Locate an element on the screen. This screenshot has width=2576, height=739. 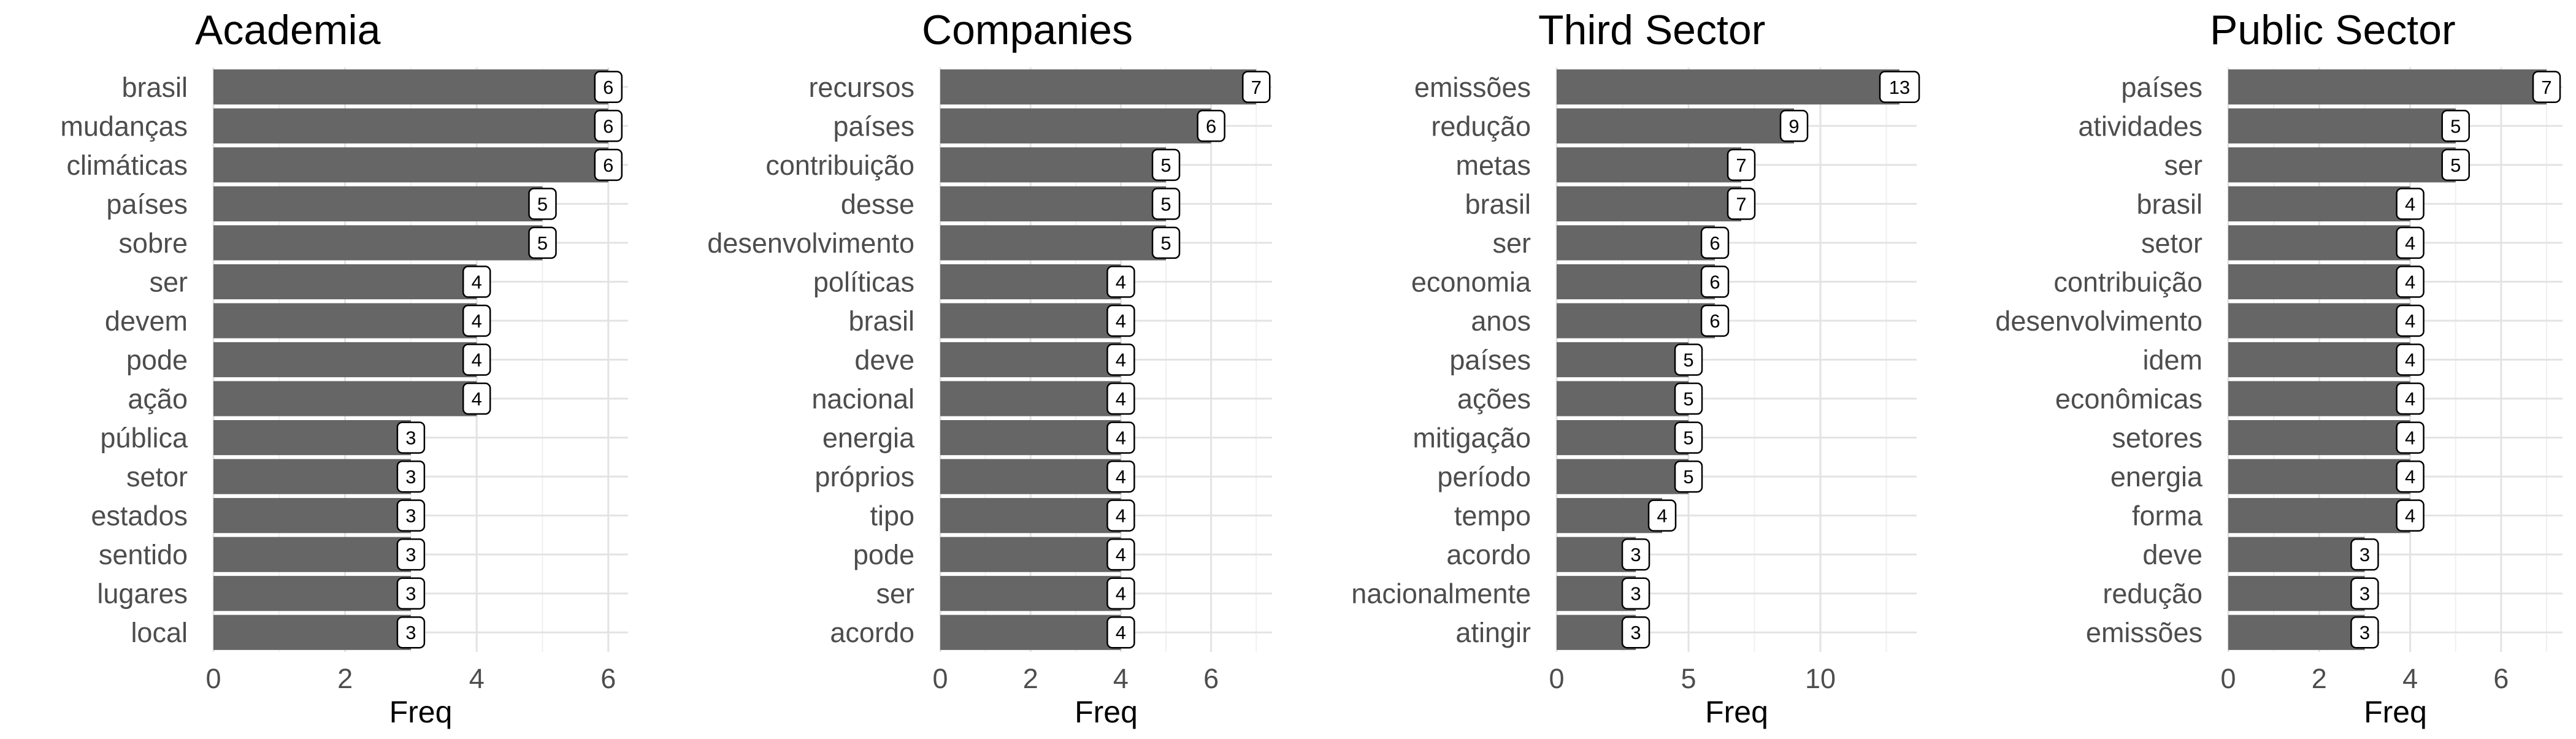
category-label: local is located at coordinates (159, 632).